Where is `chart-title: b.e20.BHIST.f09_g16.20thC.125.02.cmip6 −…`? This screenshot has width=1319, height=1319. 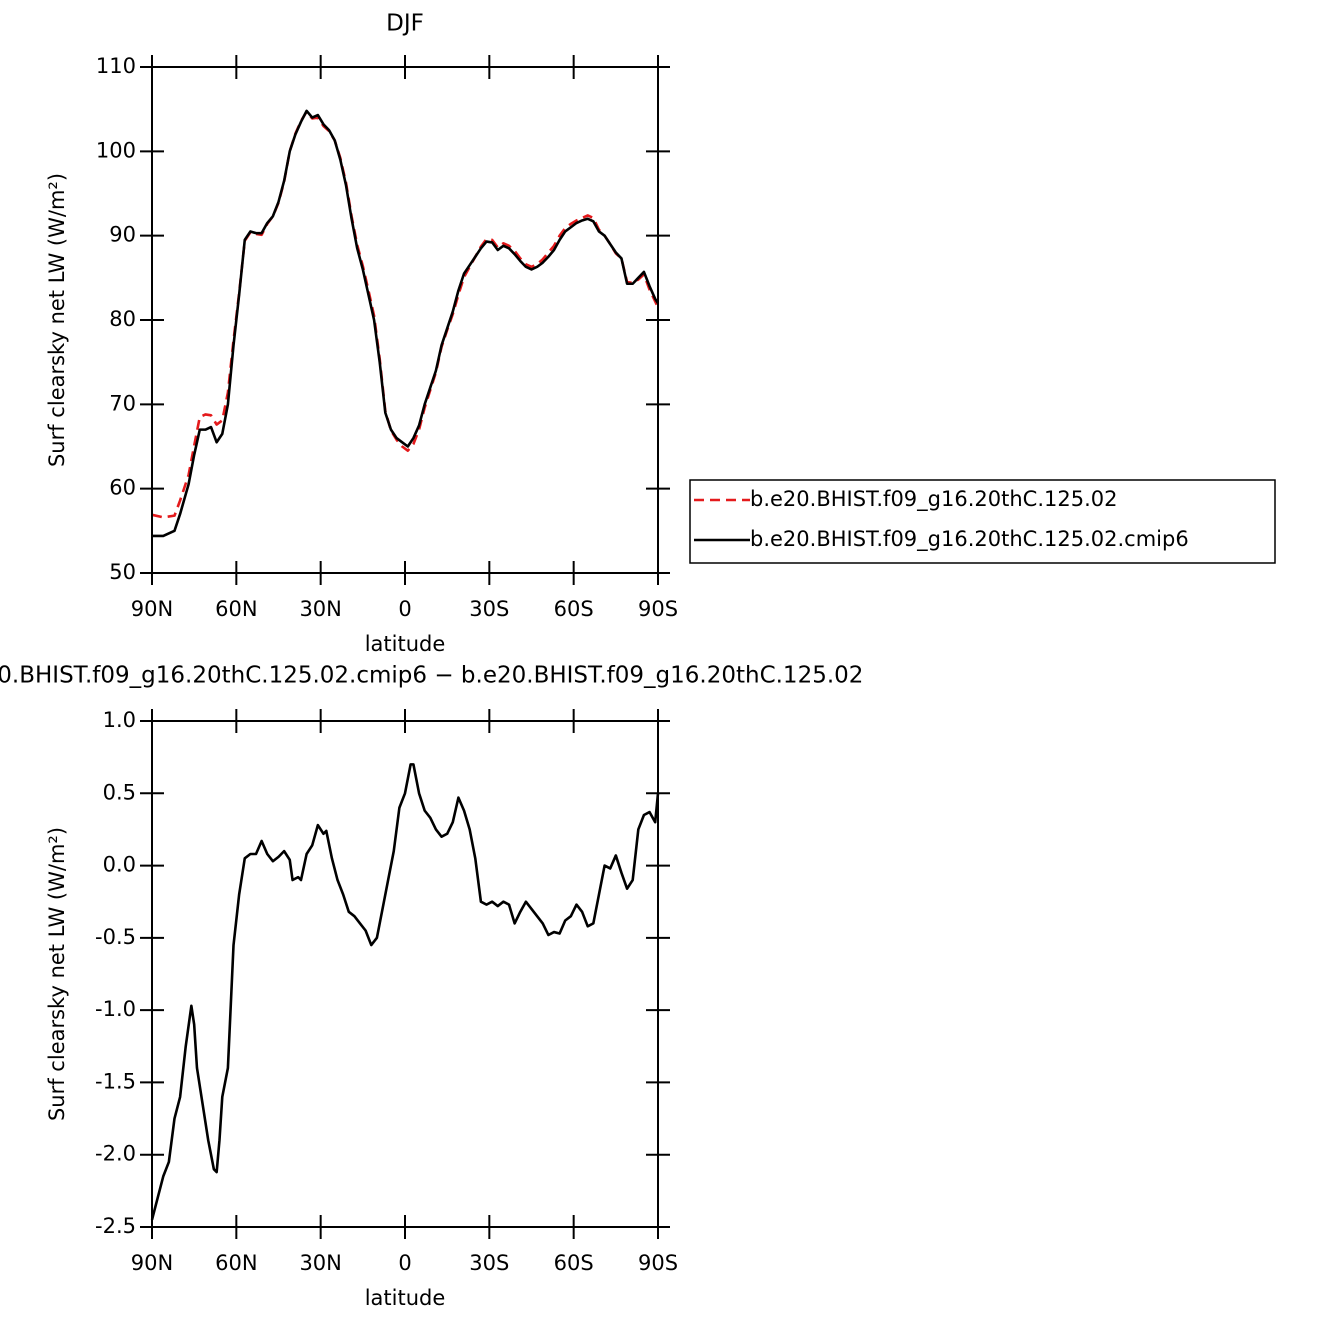 chart-title: b.e20.BHIST.f09_g16.20thC.125.02.cmip6 −… is located at coordinates (431, 676).